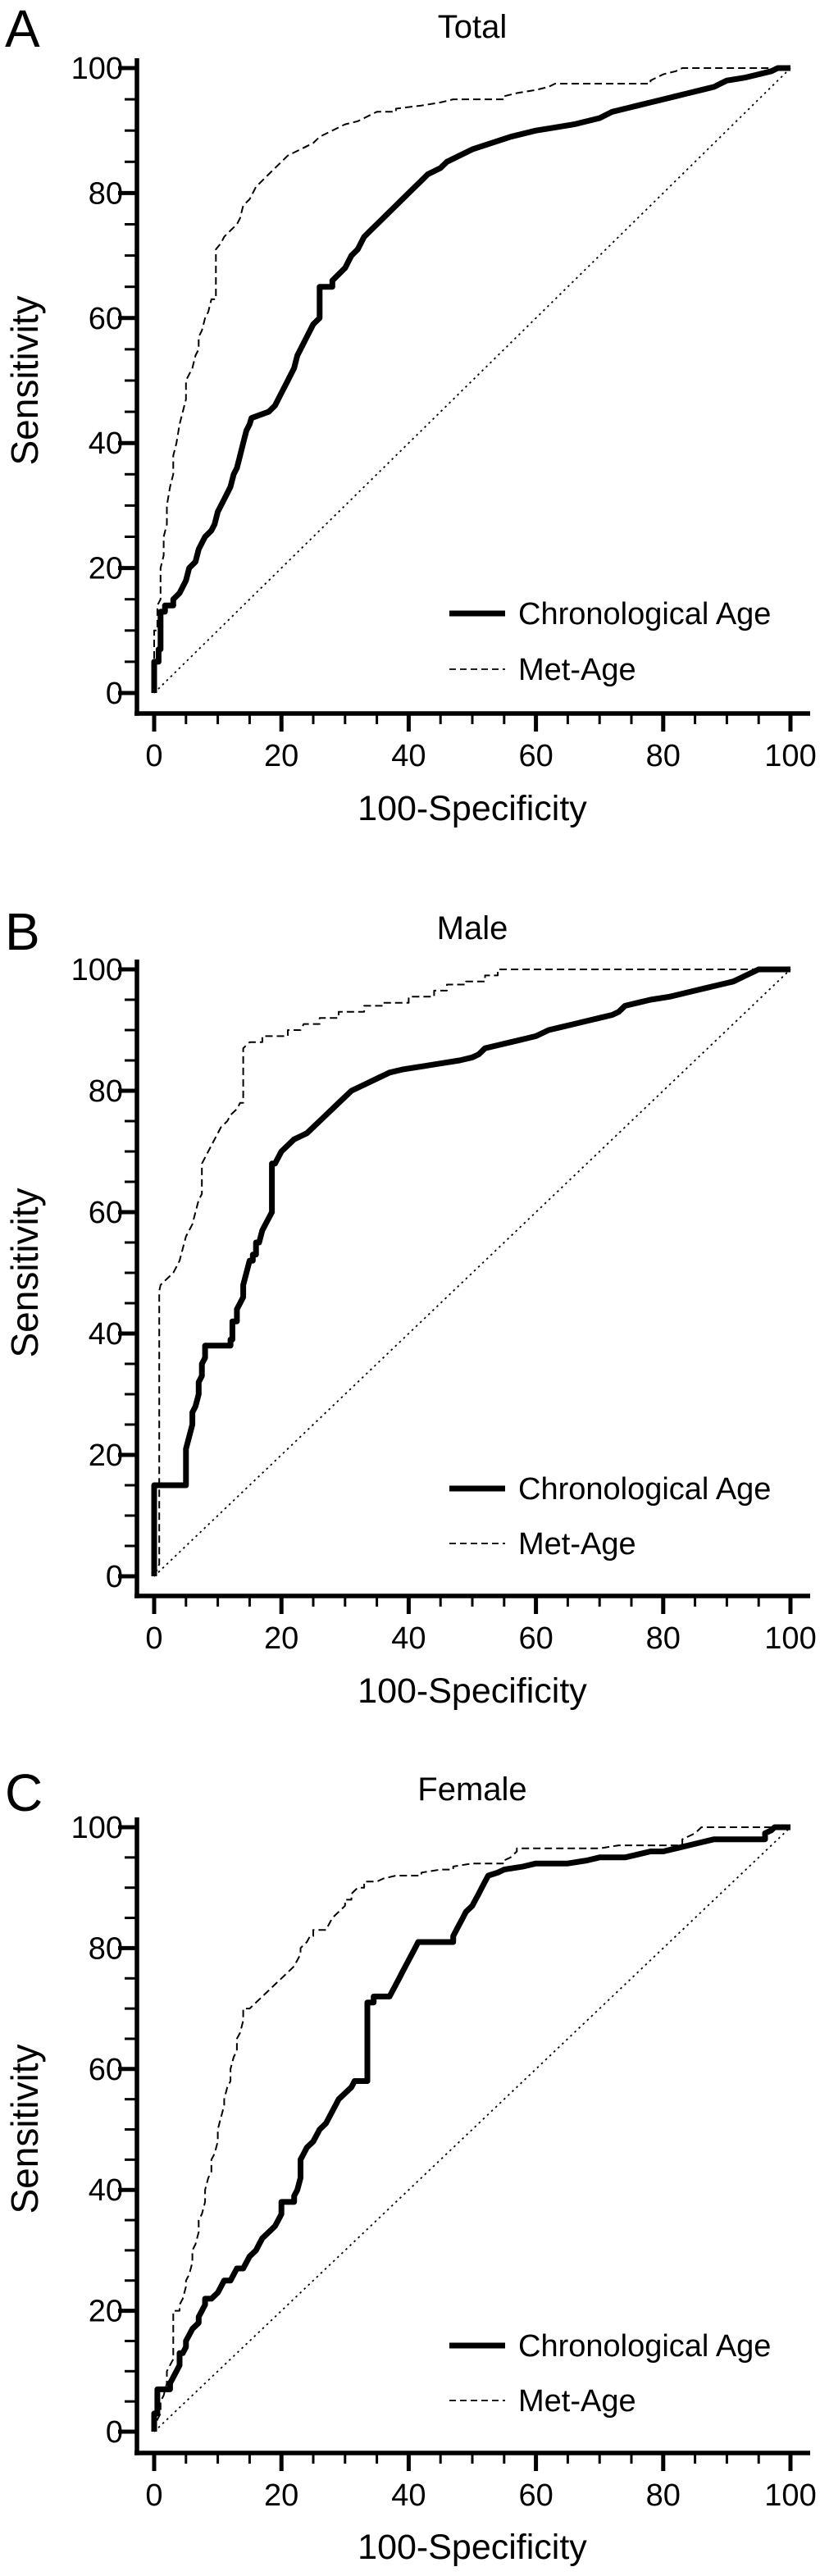  Describe the element at coordinates (472, 928) in the screenshot. I see `panel-title: Male` at that location.